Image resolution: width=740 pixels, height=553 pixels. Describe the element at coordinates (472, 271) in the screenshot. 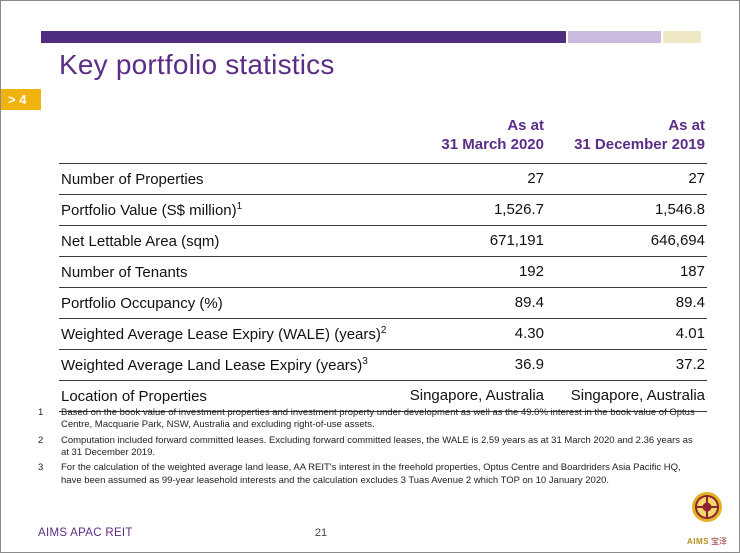

I see `row-value-col1: 192` at that location.